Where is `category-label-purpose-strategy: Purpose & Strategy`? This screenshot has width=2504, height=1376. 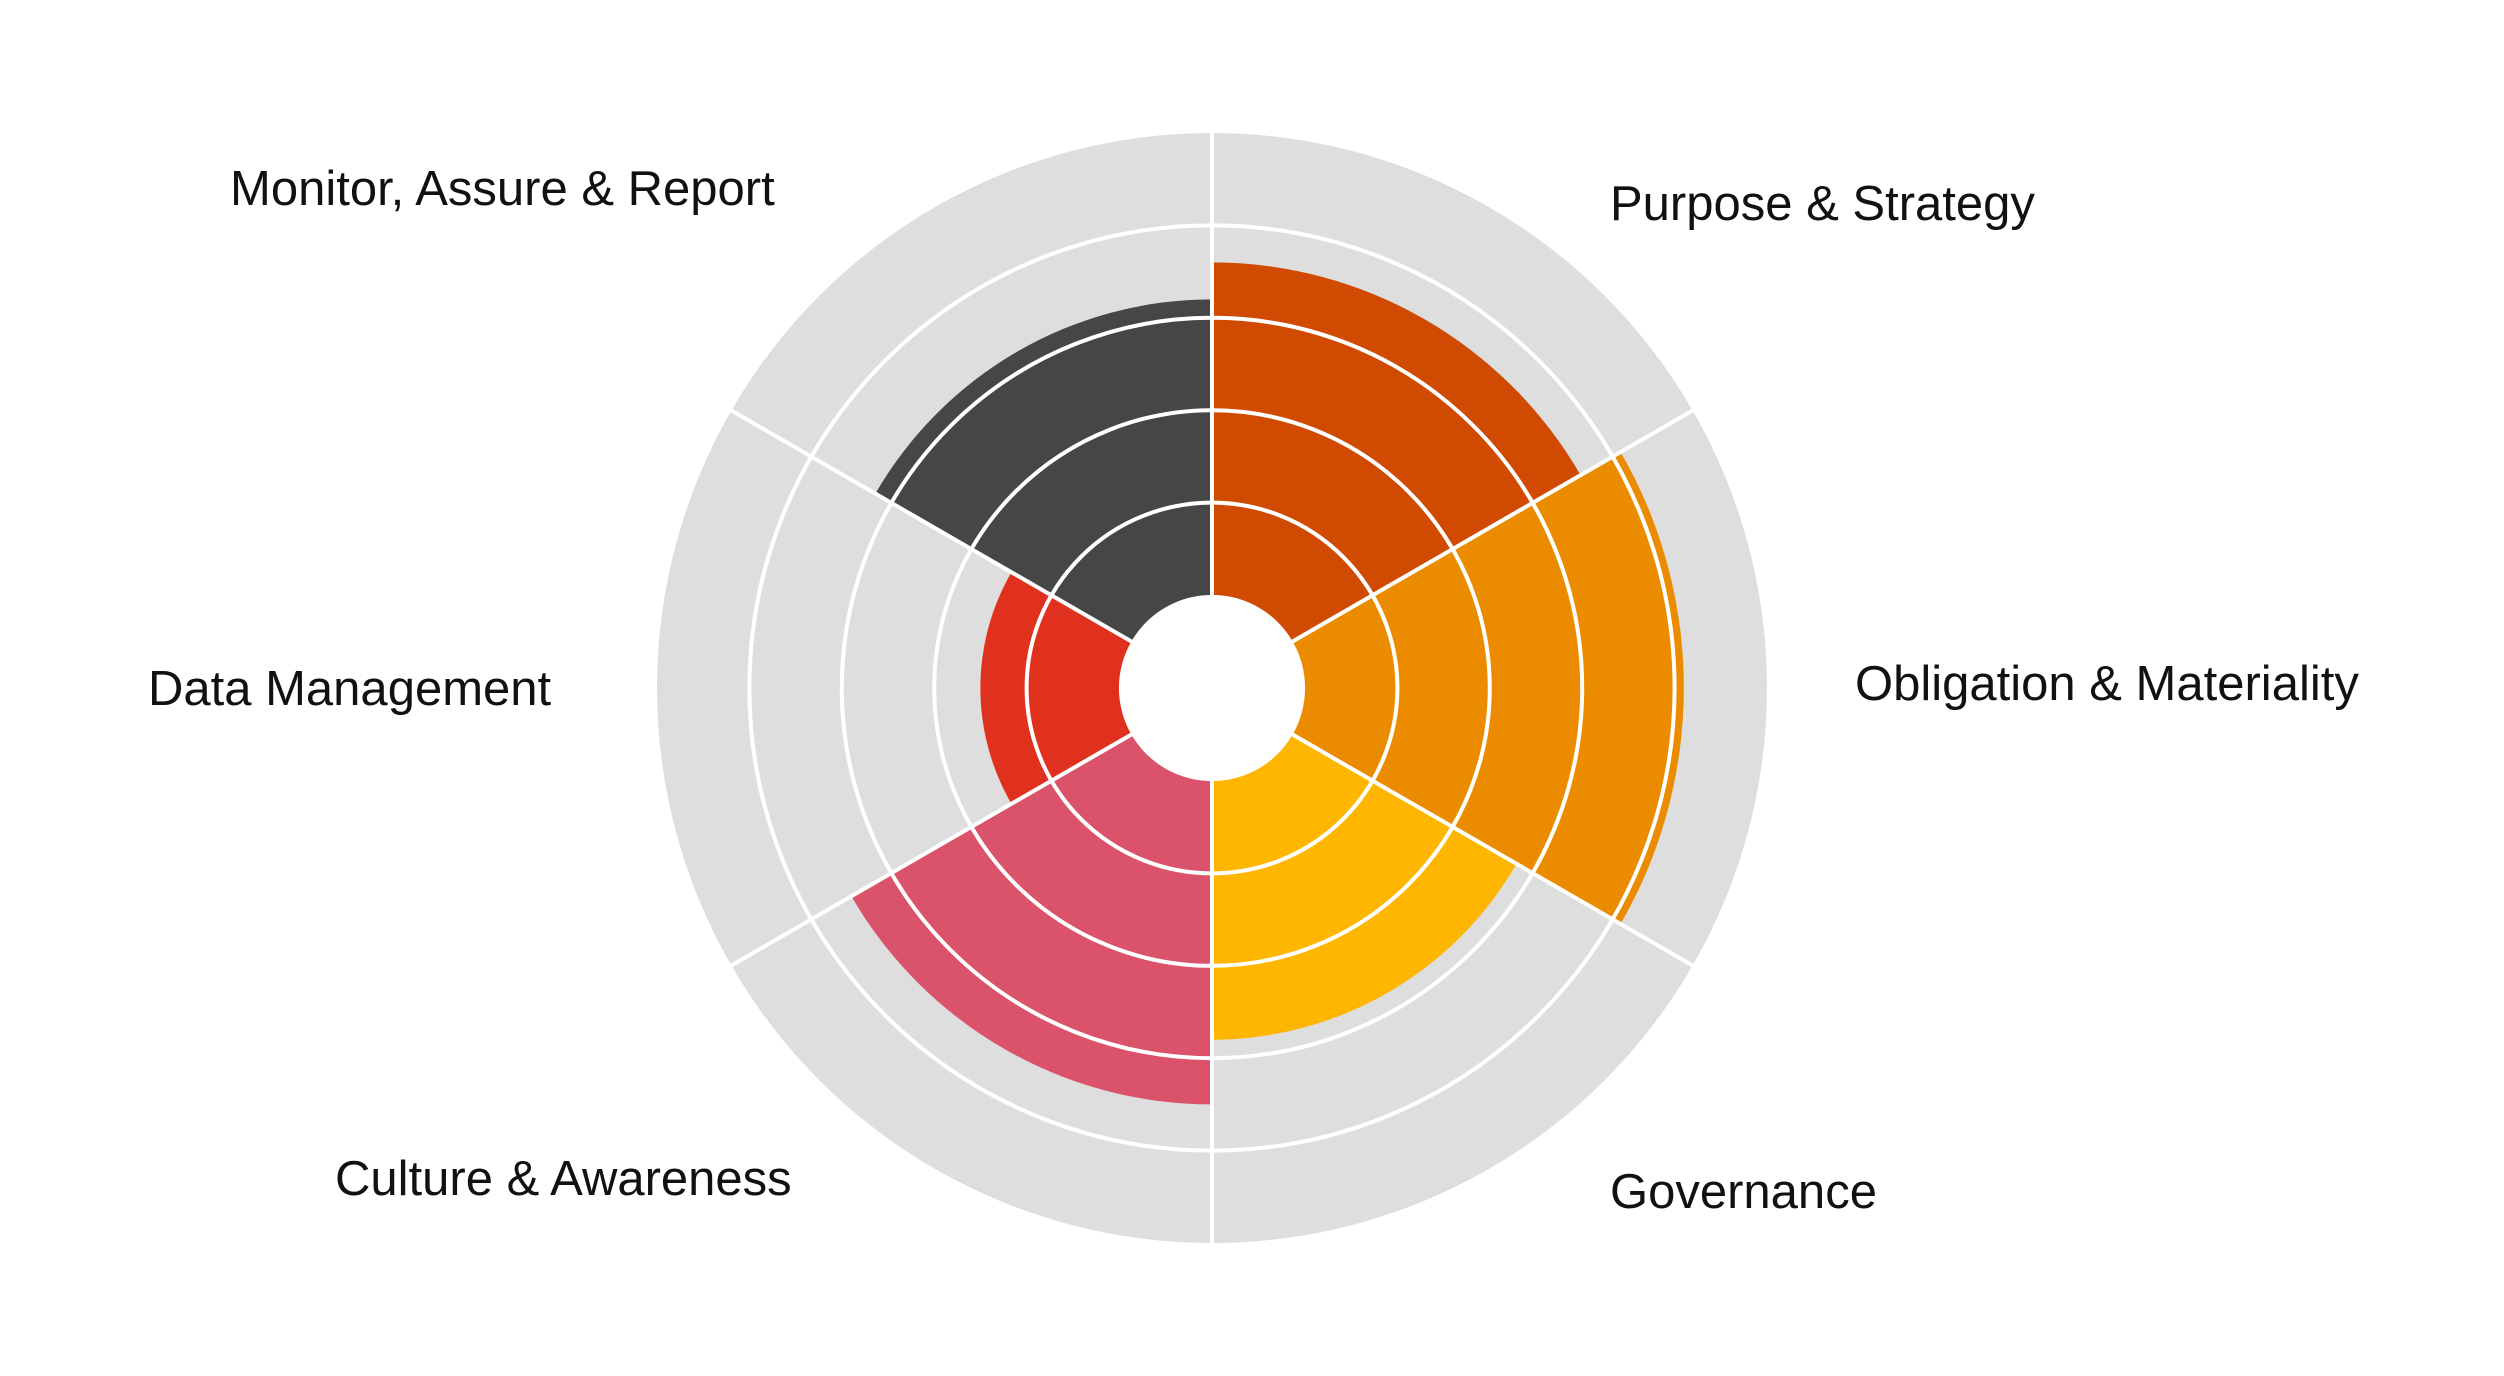
category-label-purpose-strategy: Purpose & Strategy is located at coordinates (1822, 204).